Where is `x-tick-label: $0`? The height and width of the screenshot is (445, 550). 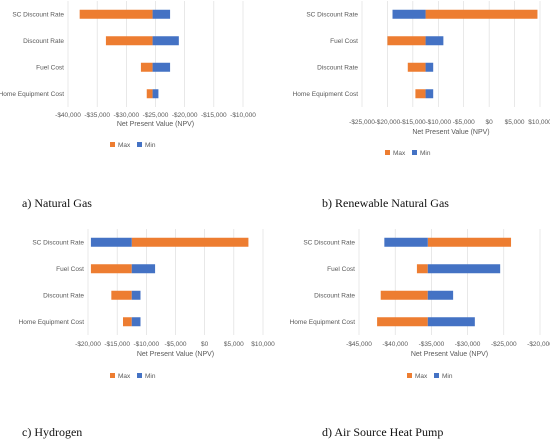 x-tick-label: $0 is located at coordinates (205, 344).